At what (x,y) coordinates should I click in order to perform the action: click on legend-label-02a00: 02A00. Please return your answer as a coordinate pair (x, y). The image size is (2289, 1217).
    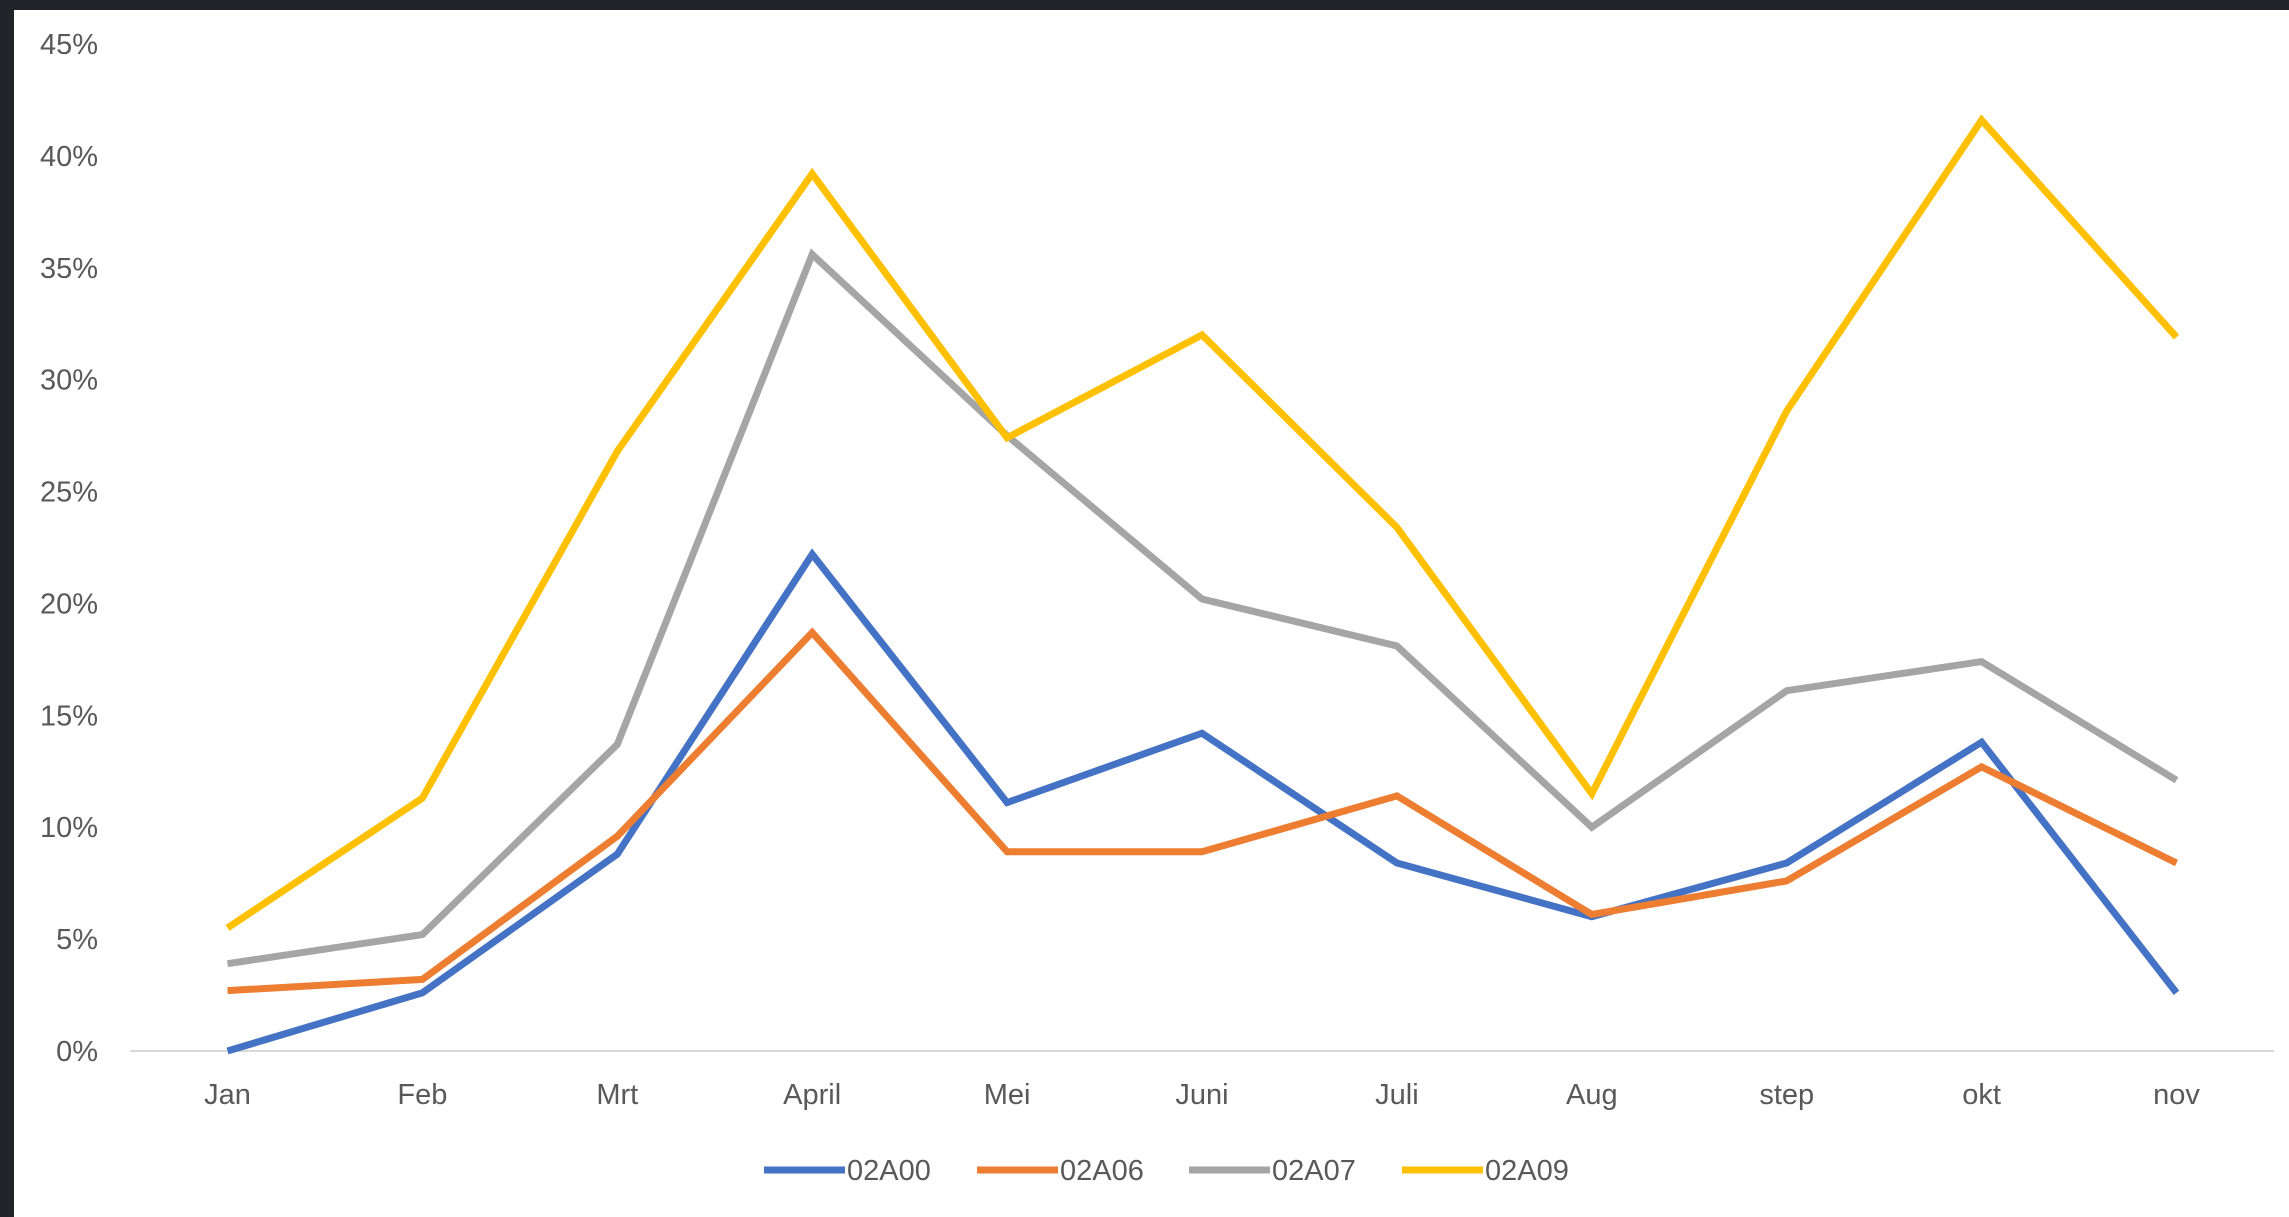
    Looking at the image, I should click on (889, 1171).